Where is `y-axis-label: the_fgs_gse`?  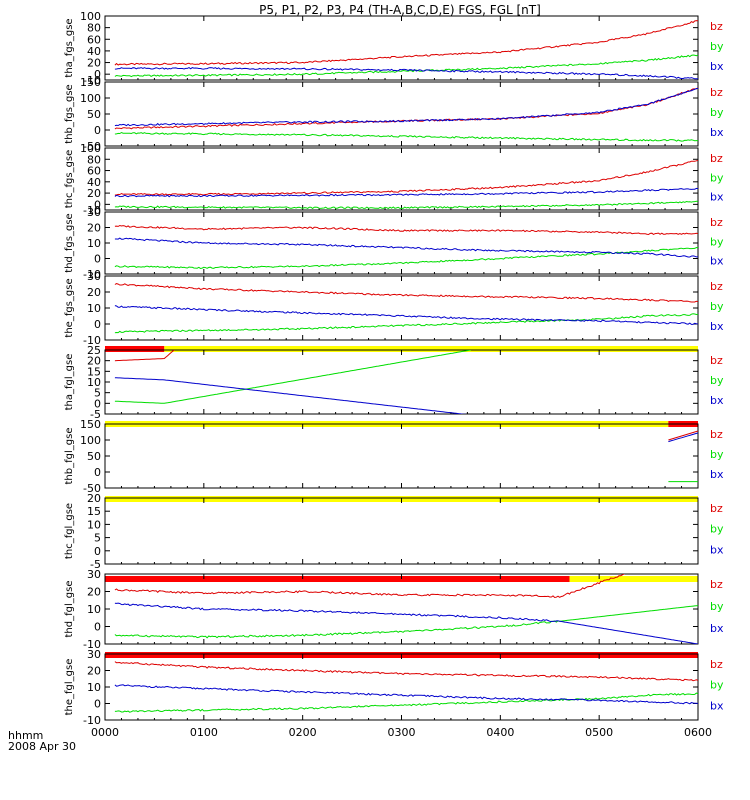 y-axis-label: the_fgs_gse is located at coordinates (69, 307).